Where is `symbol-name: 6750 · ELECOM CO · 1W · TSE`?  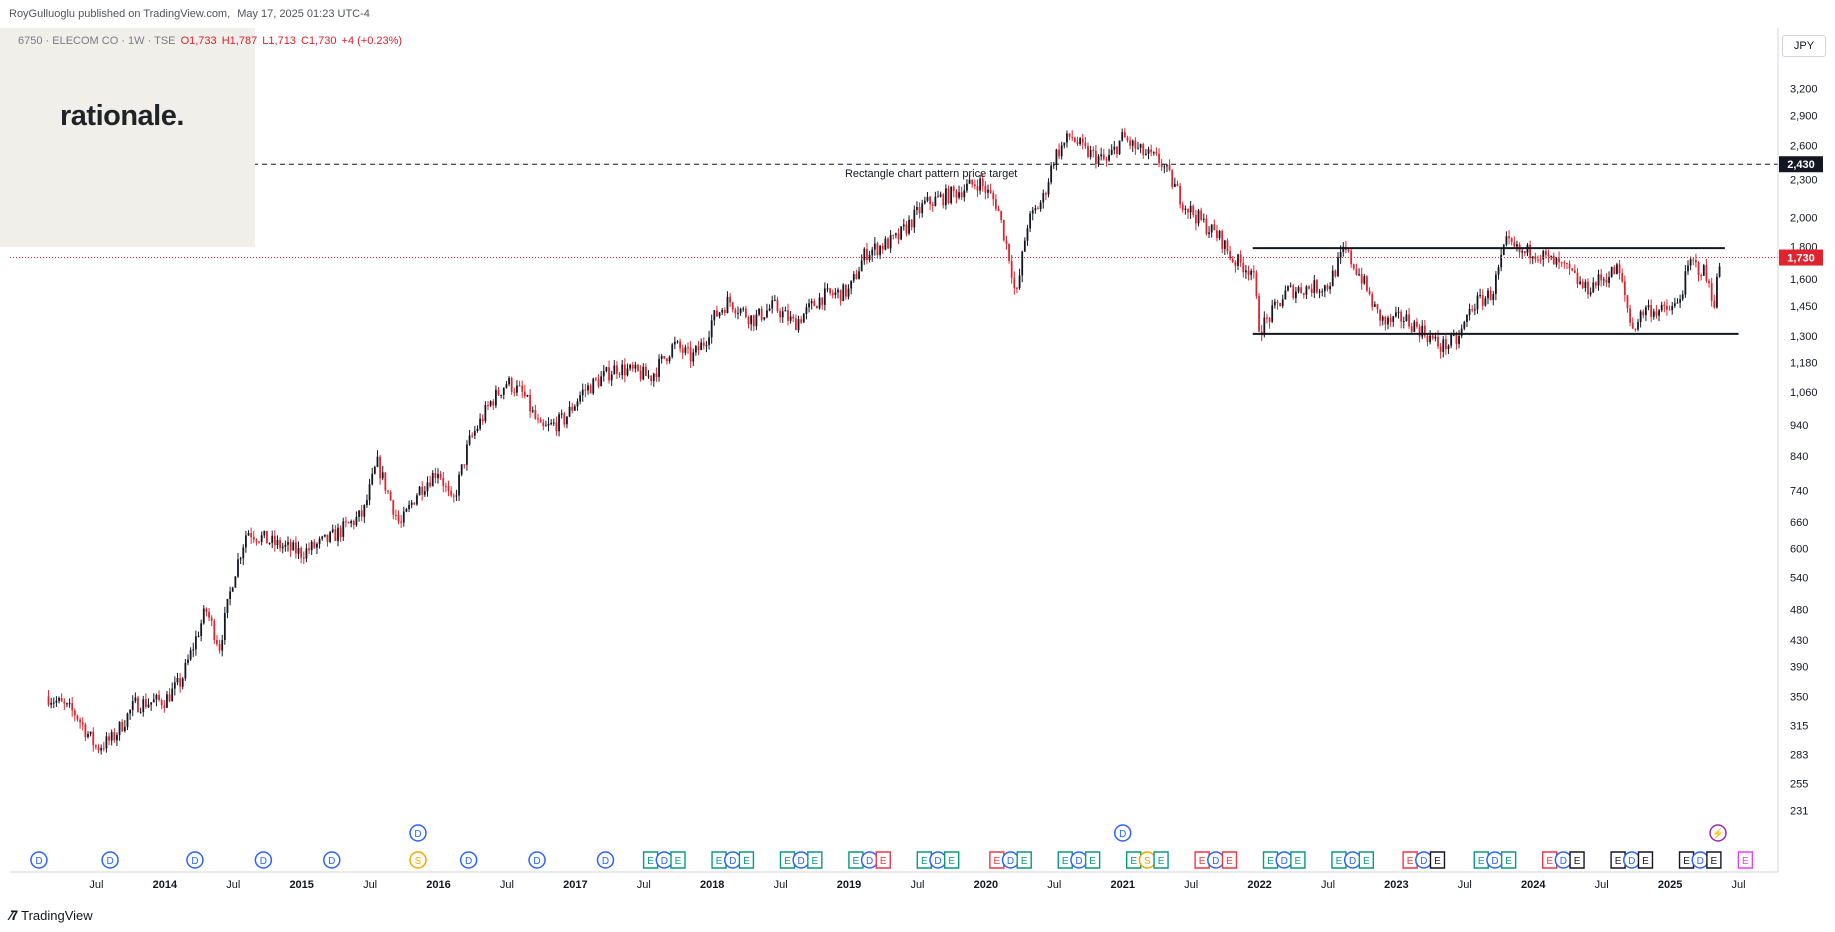 symbol-name: 6750 · ELECOM CO · 1W · TSE is located at coordinates (97, 41).